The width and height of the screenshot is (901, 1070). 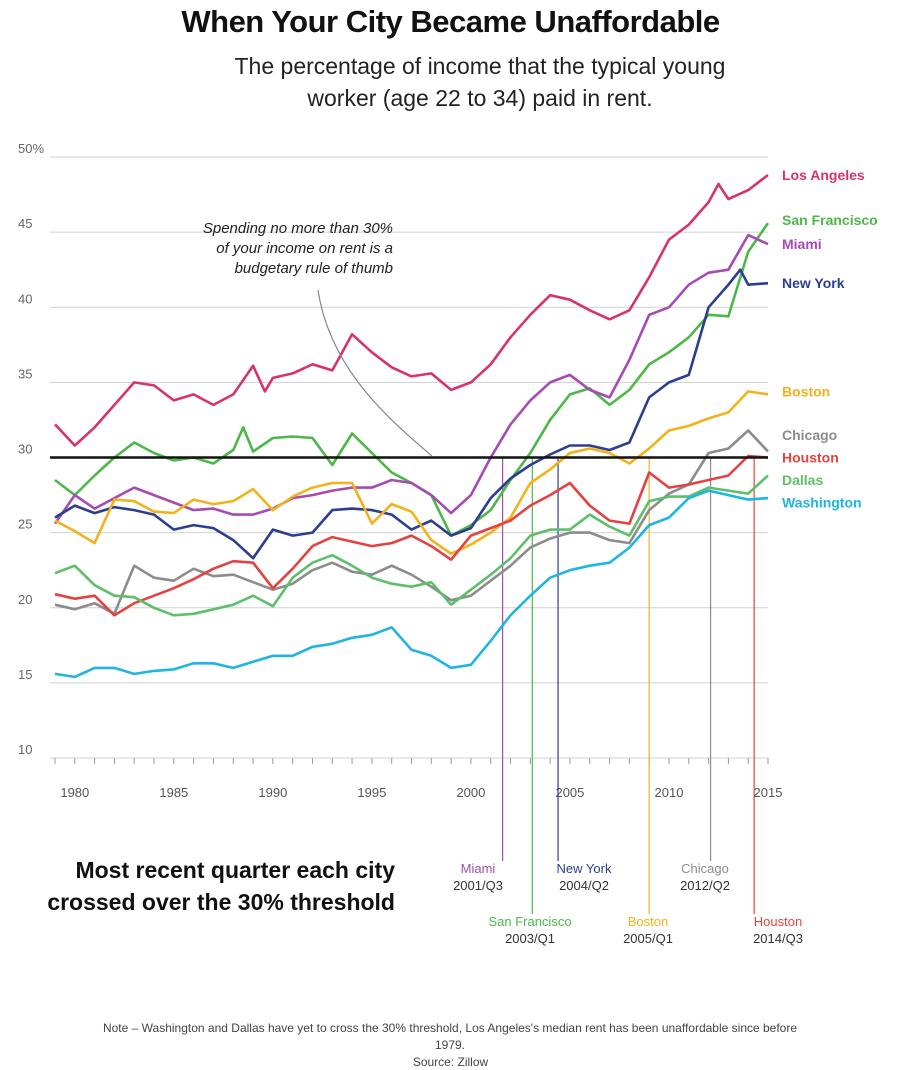 I want to click on x-tick-label: 1990, so click(x=272, y=792).